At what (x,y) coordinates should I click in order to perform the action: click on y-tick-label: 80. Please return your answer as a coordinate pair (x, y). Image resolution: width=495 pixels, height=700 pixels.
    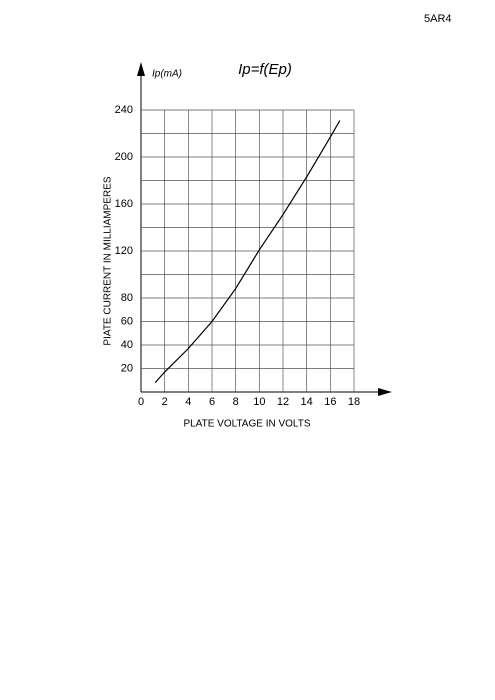
    Looking at the image, I should click on (127, 298).